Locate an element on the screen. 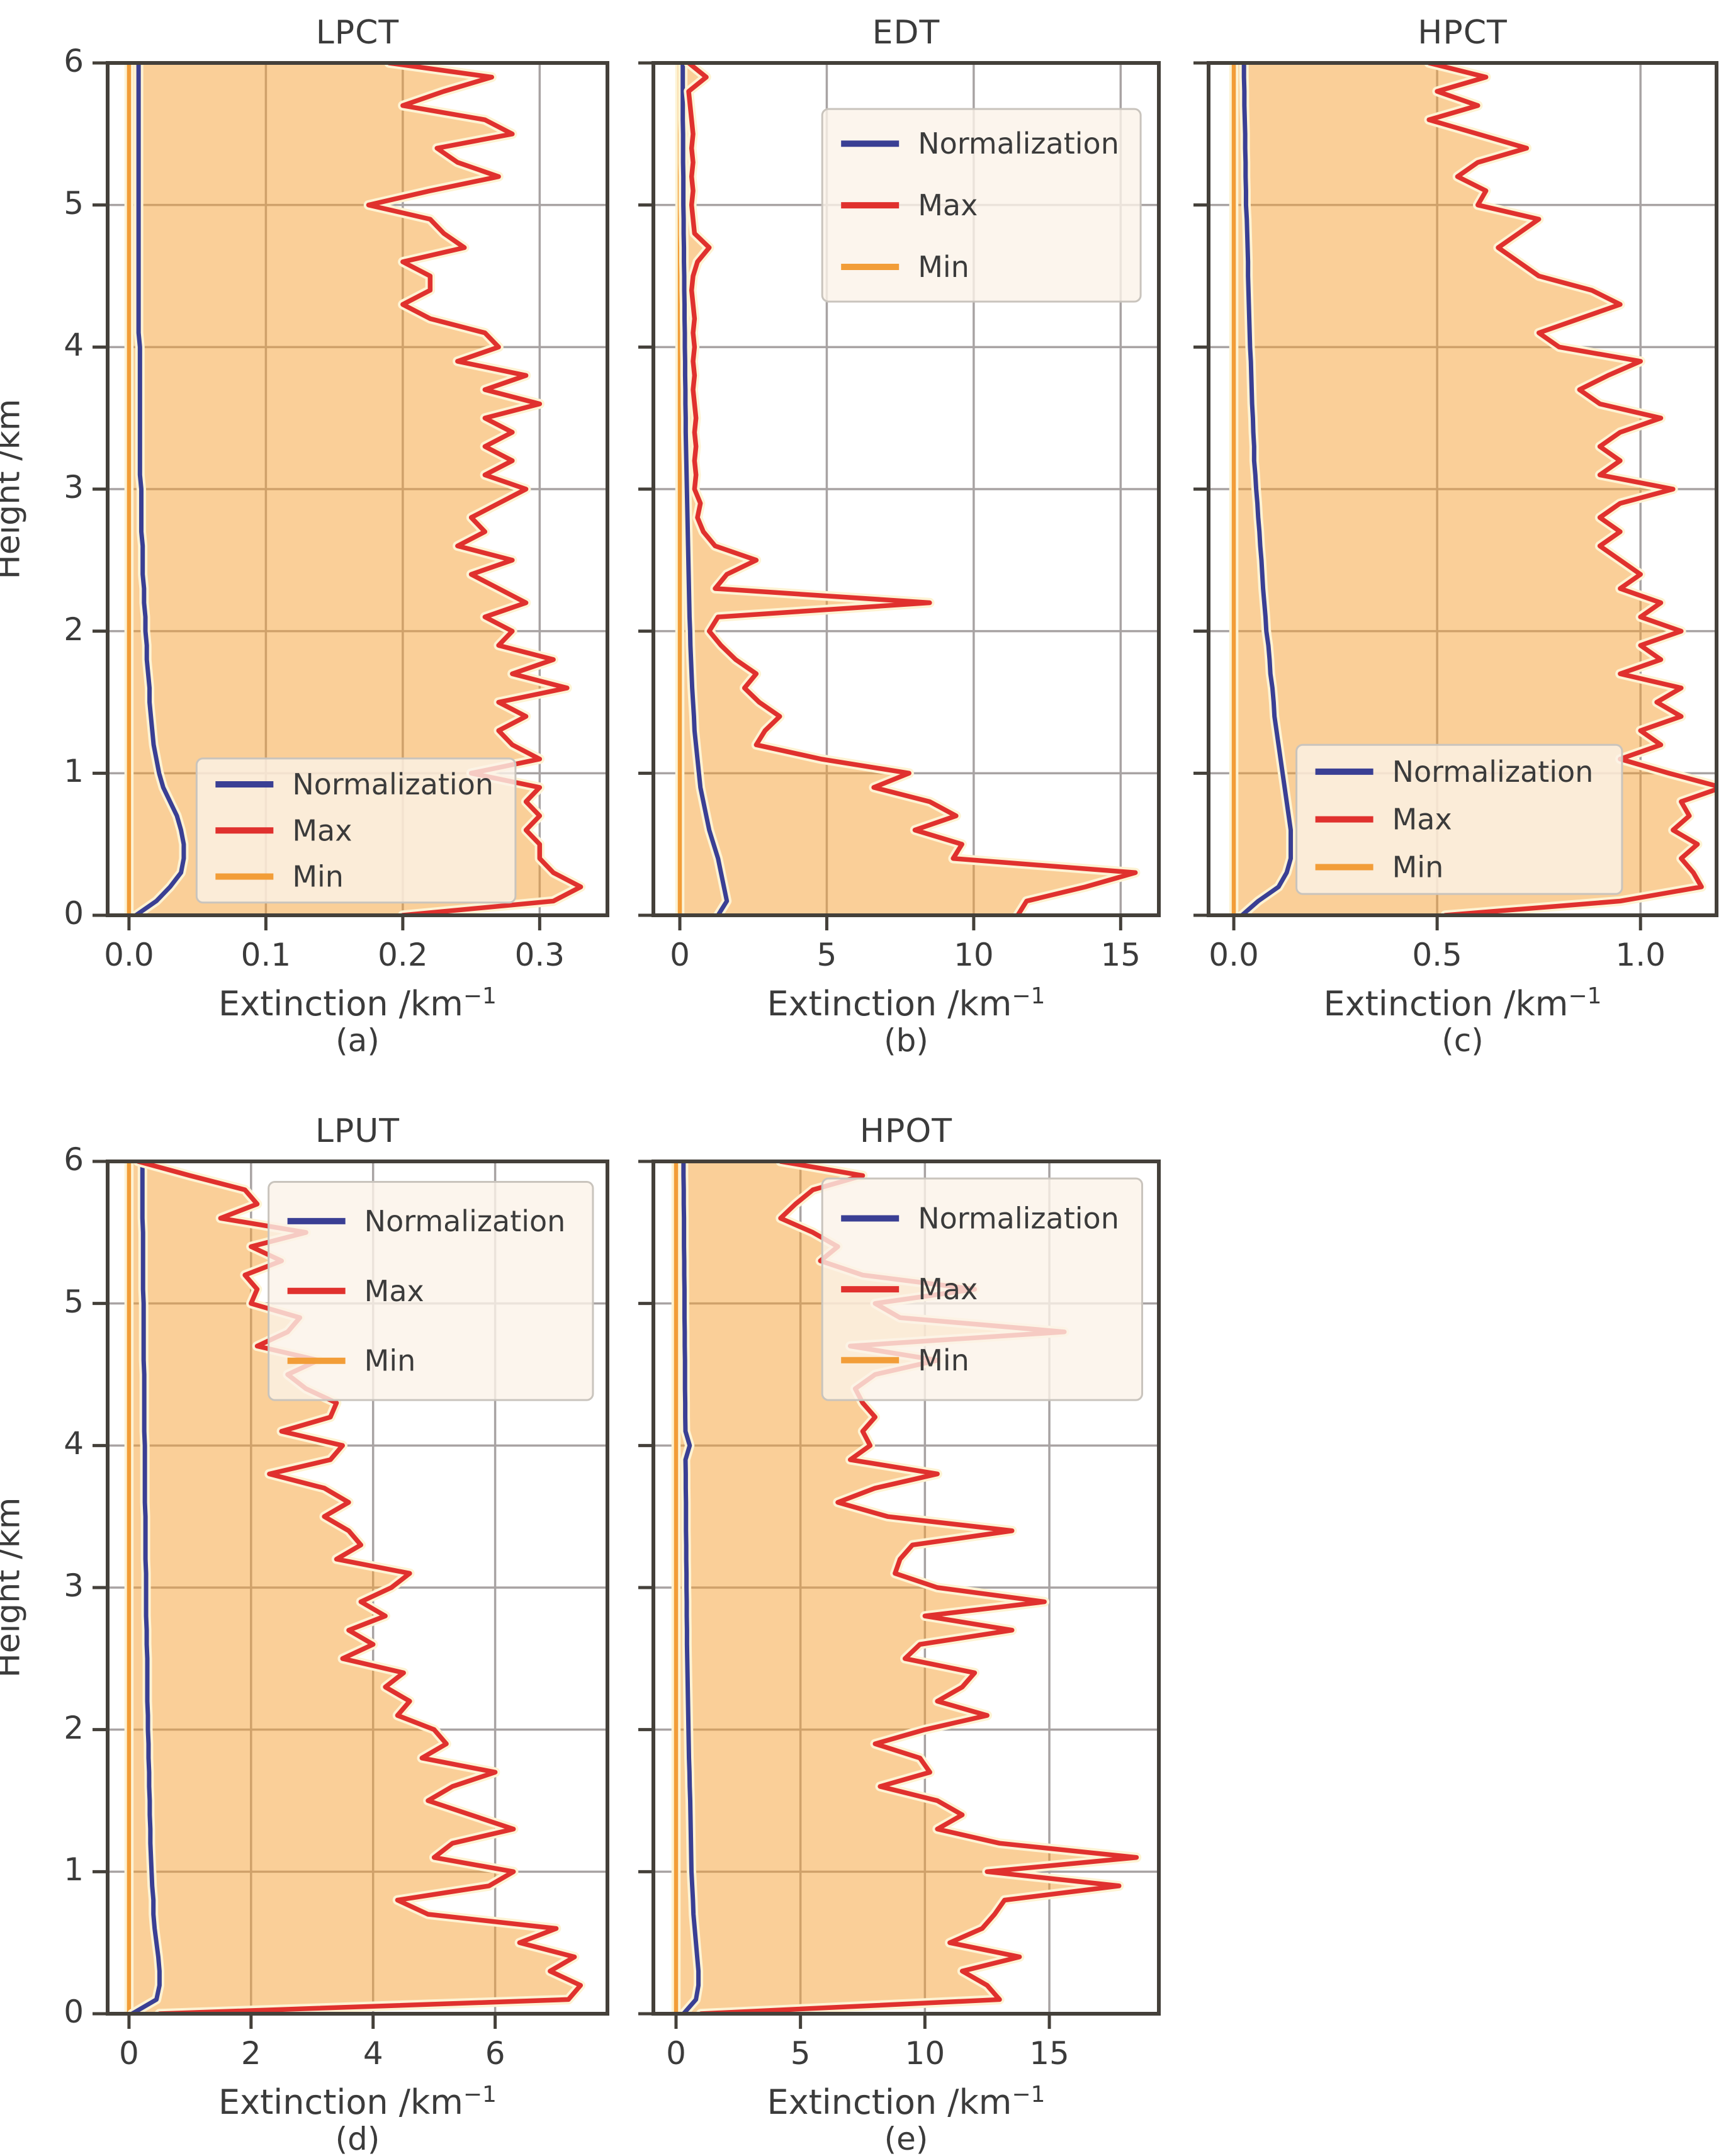  plot-area-lpct: Normalization Max Min is located at coordinates (351, 495).